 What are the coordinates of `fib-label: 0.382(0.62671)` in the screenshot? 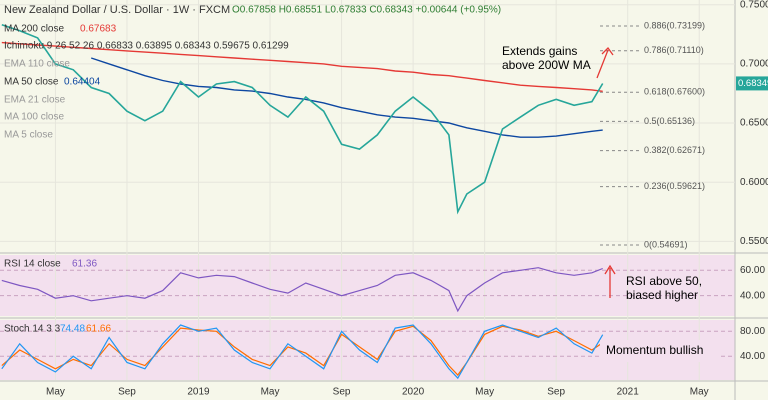 It's located at (674, 150).